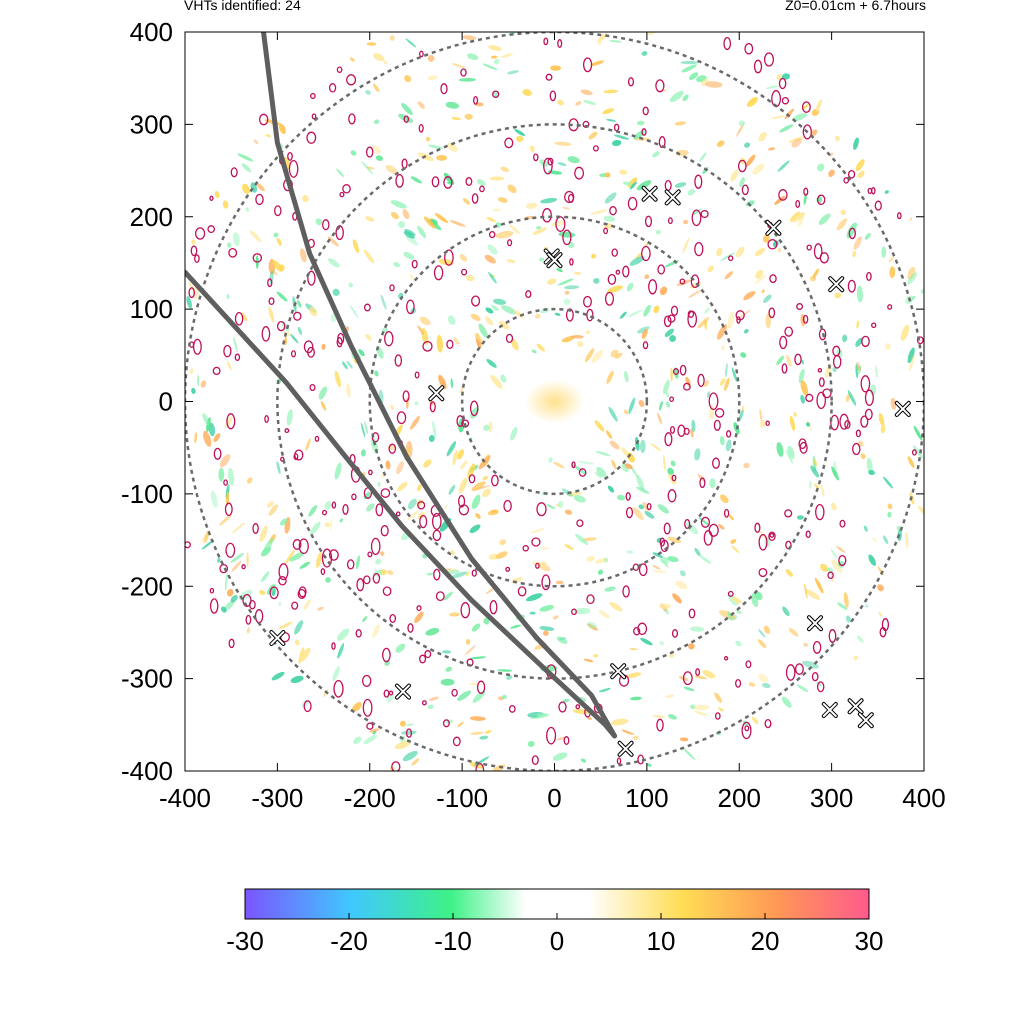  Describe the element at coordinates (869, 941) in the screenshot. I see `colorbar-tick-label: 30` at that location.